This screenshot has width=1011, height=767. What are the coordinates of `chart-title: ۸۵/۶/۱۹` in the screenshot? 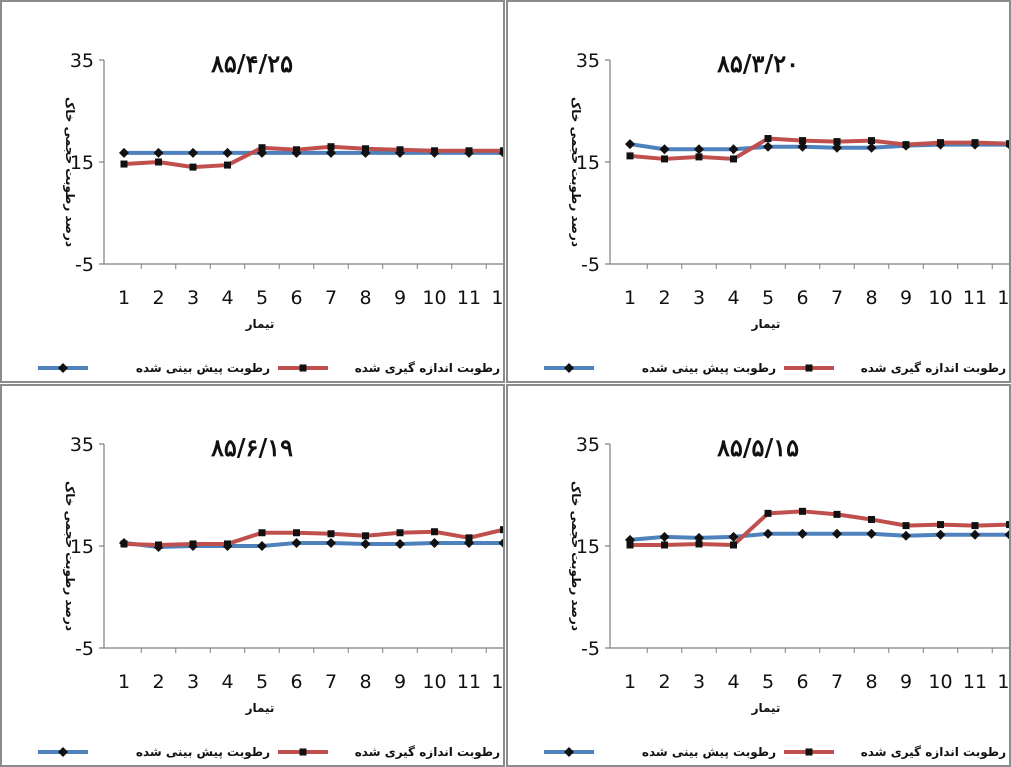 It's located at (251, 447).